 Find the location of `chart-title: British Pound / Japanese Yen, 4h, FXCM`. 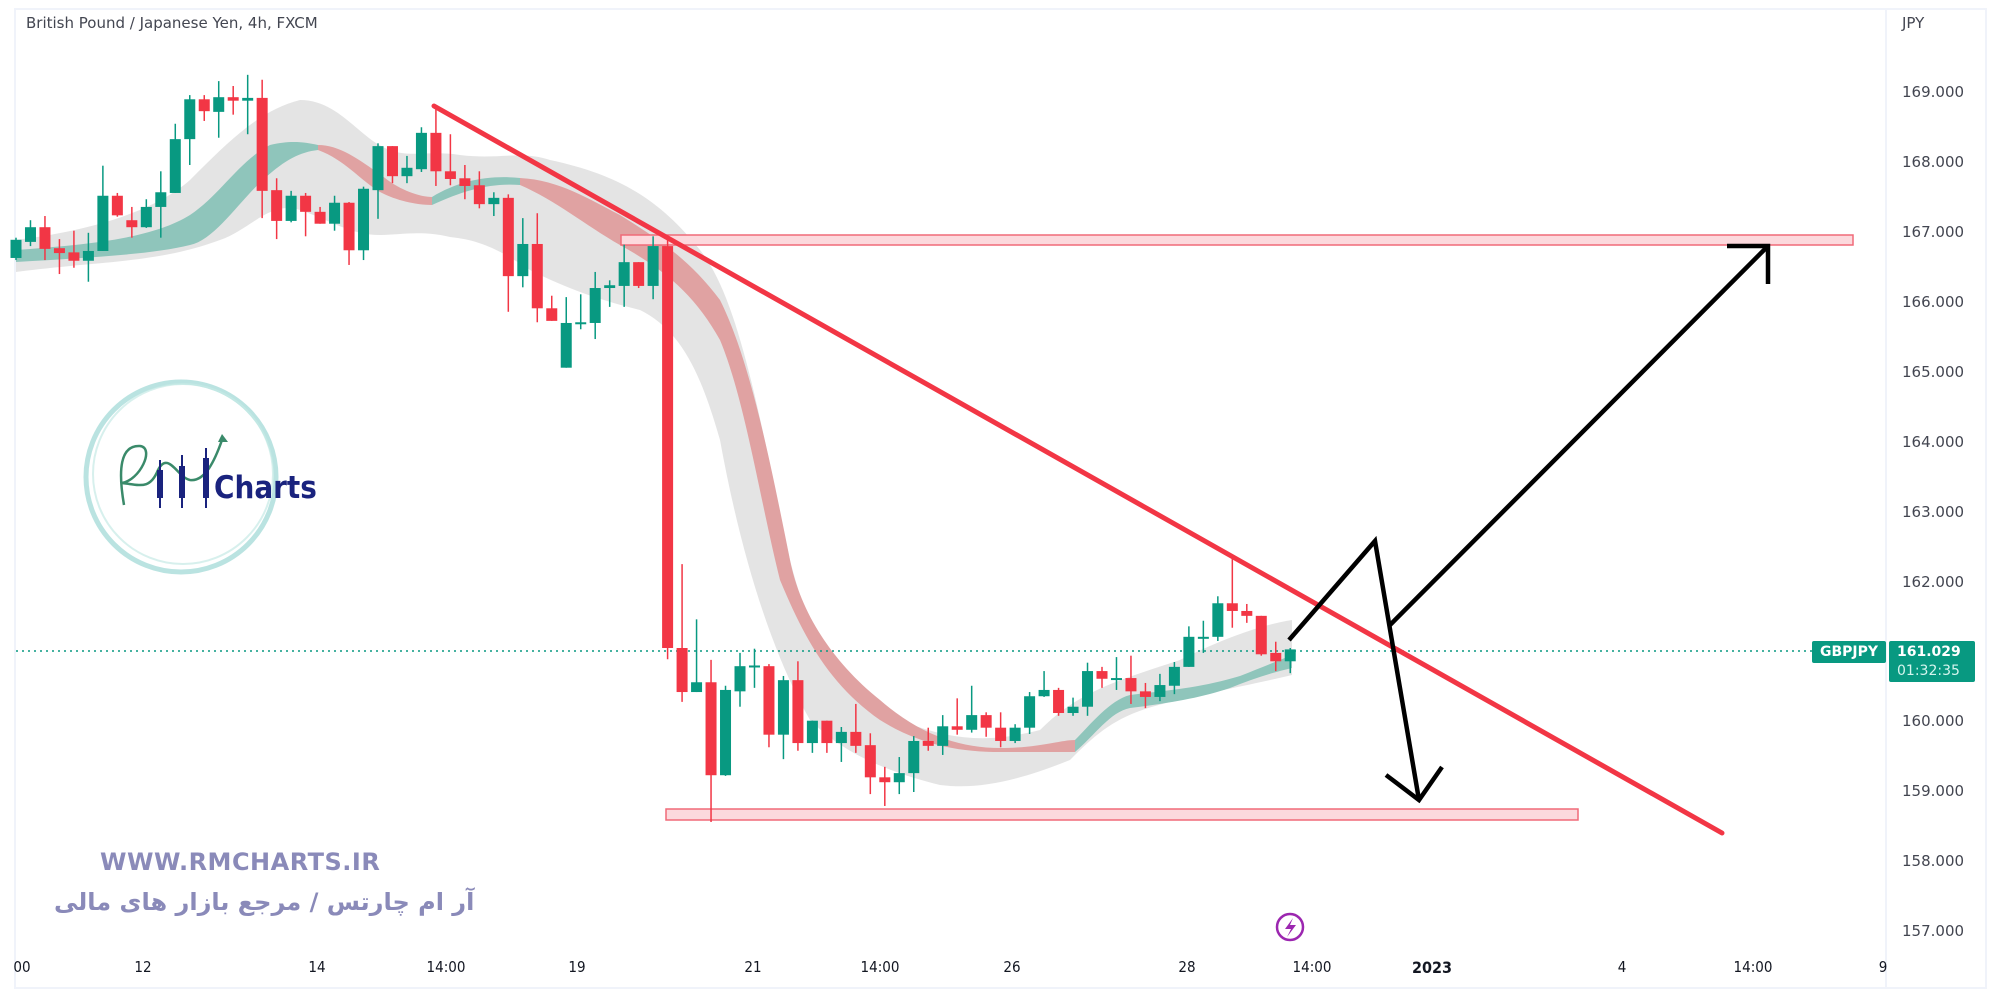

chart-title: British Pound / Japanese Yen, 4h, FXCM is located at coordinates (172, 23).